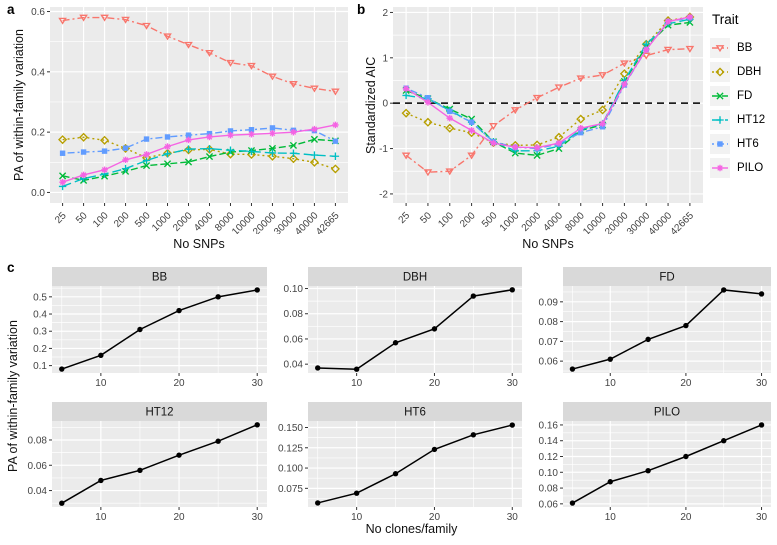 The width and height of the screenshot is (777, 545). I want to click on legend-label: HT6, so click(748, 144).